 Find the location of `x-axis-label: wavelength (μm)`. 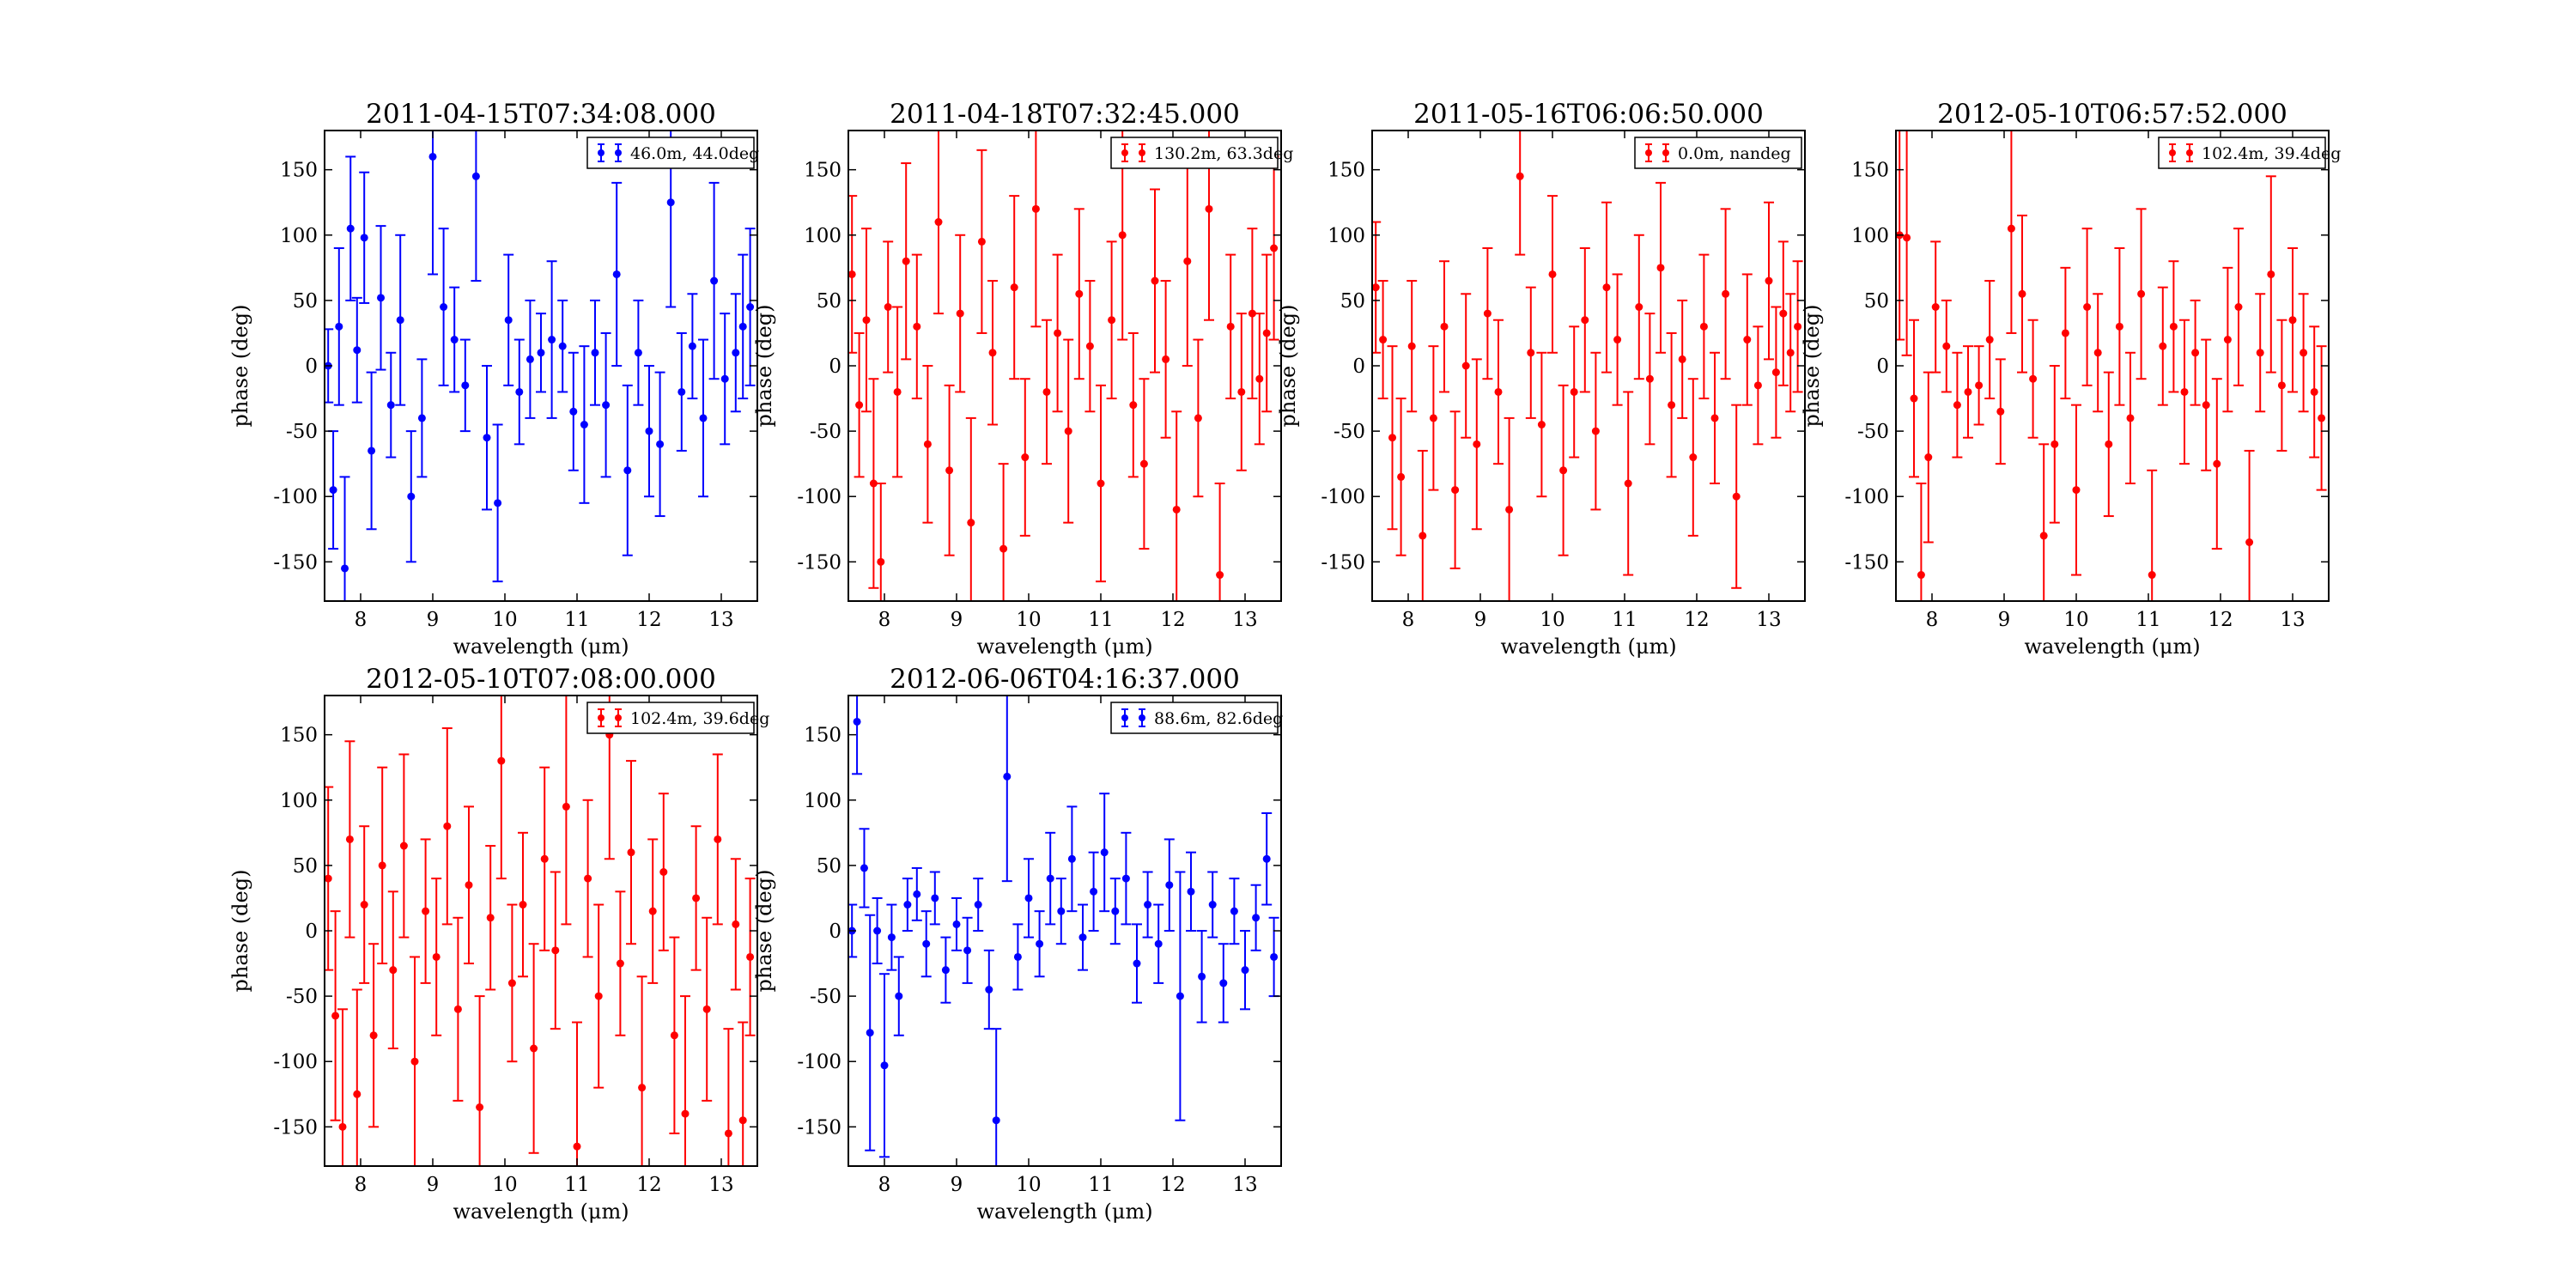

x-axis-label: wavelength (μm) is located at coordinates (541, 647).